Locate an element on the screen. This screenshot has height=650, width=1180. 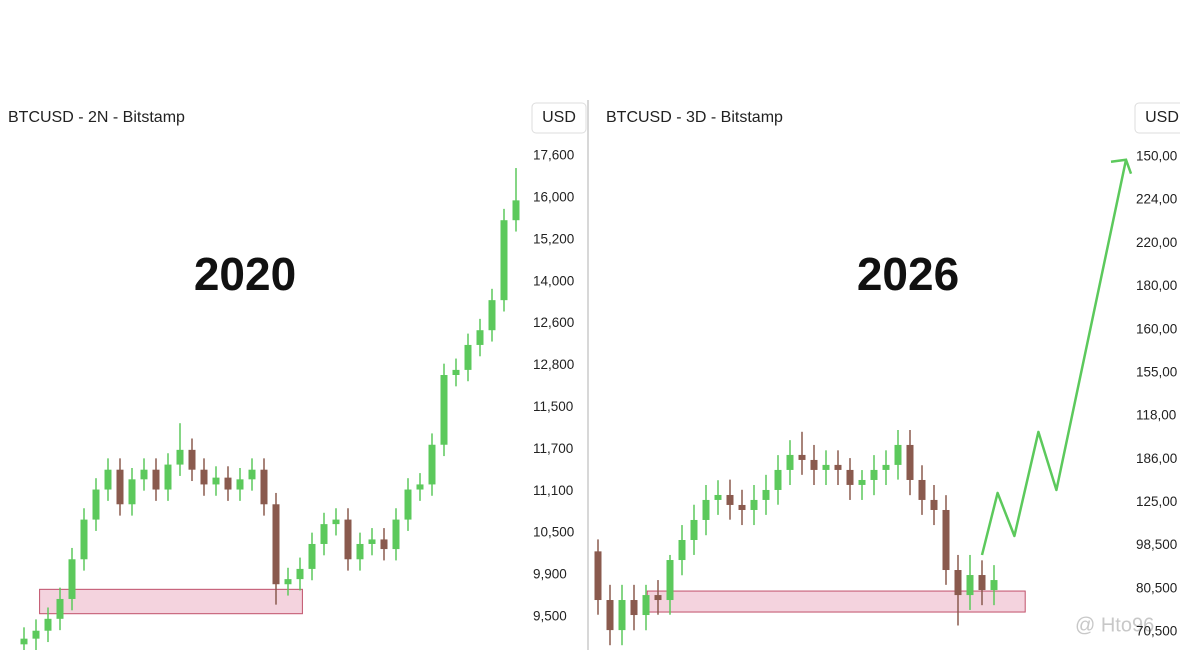
y-tick-label: 9,900 is located at coordinates (550, 574).